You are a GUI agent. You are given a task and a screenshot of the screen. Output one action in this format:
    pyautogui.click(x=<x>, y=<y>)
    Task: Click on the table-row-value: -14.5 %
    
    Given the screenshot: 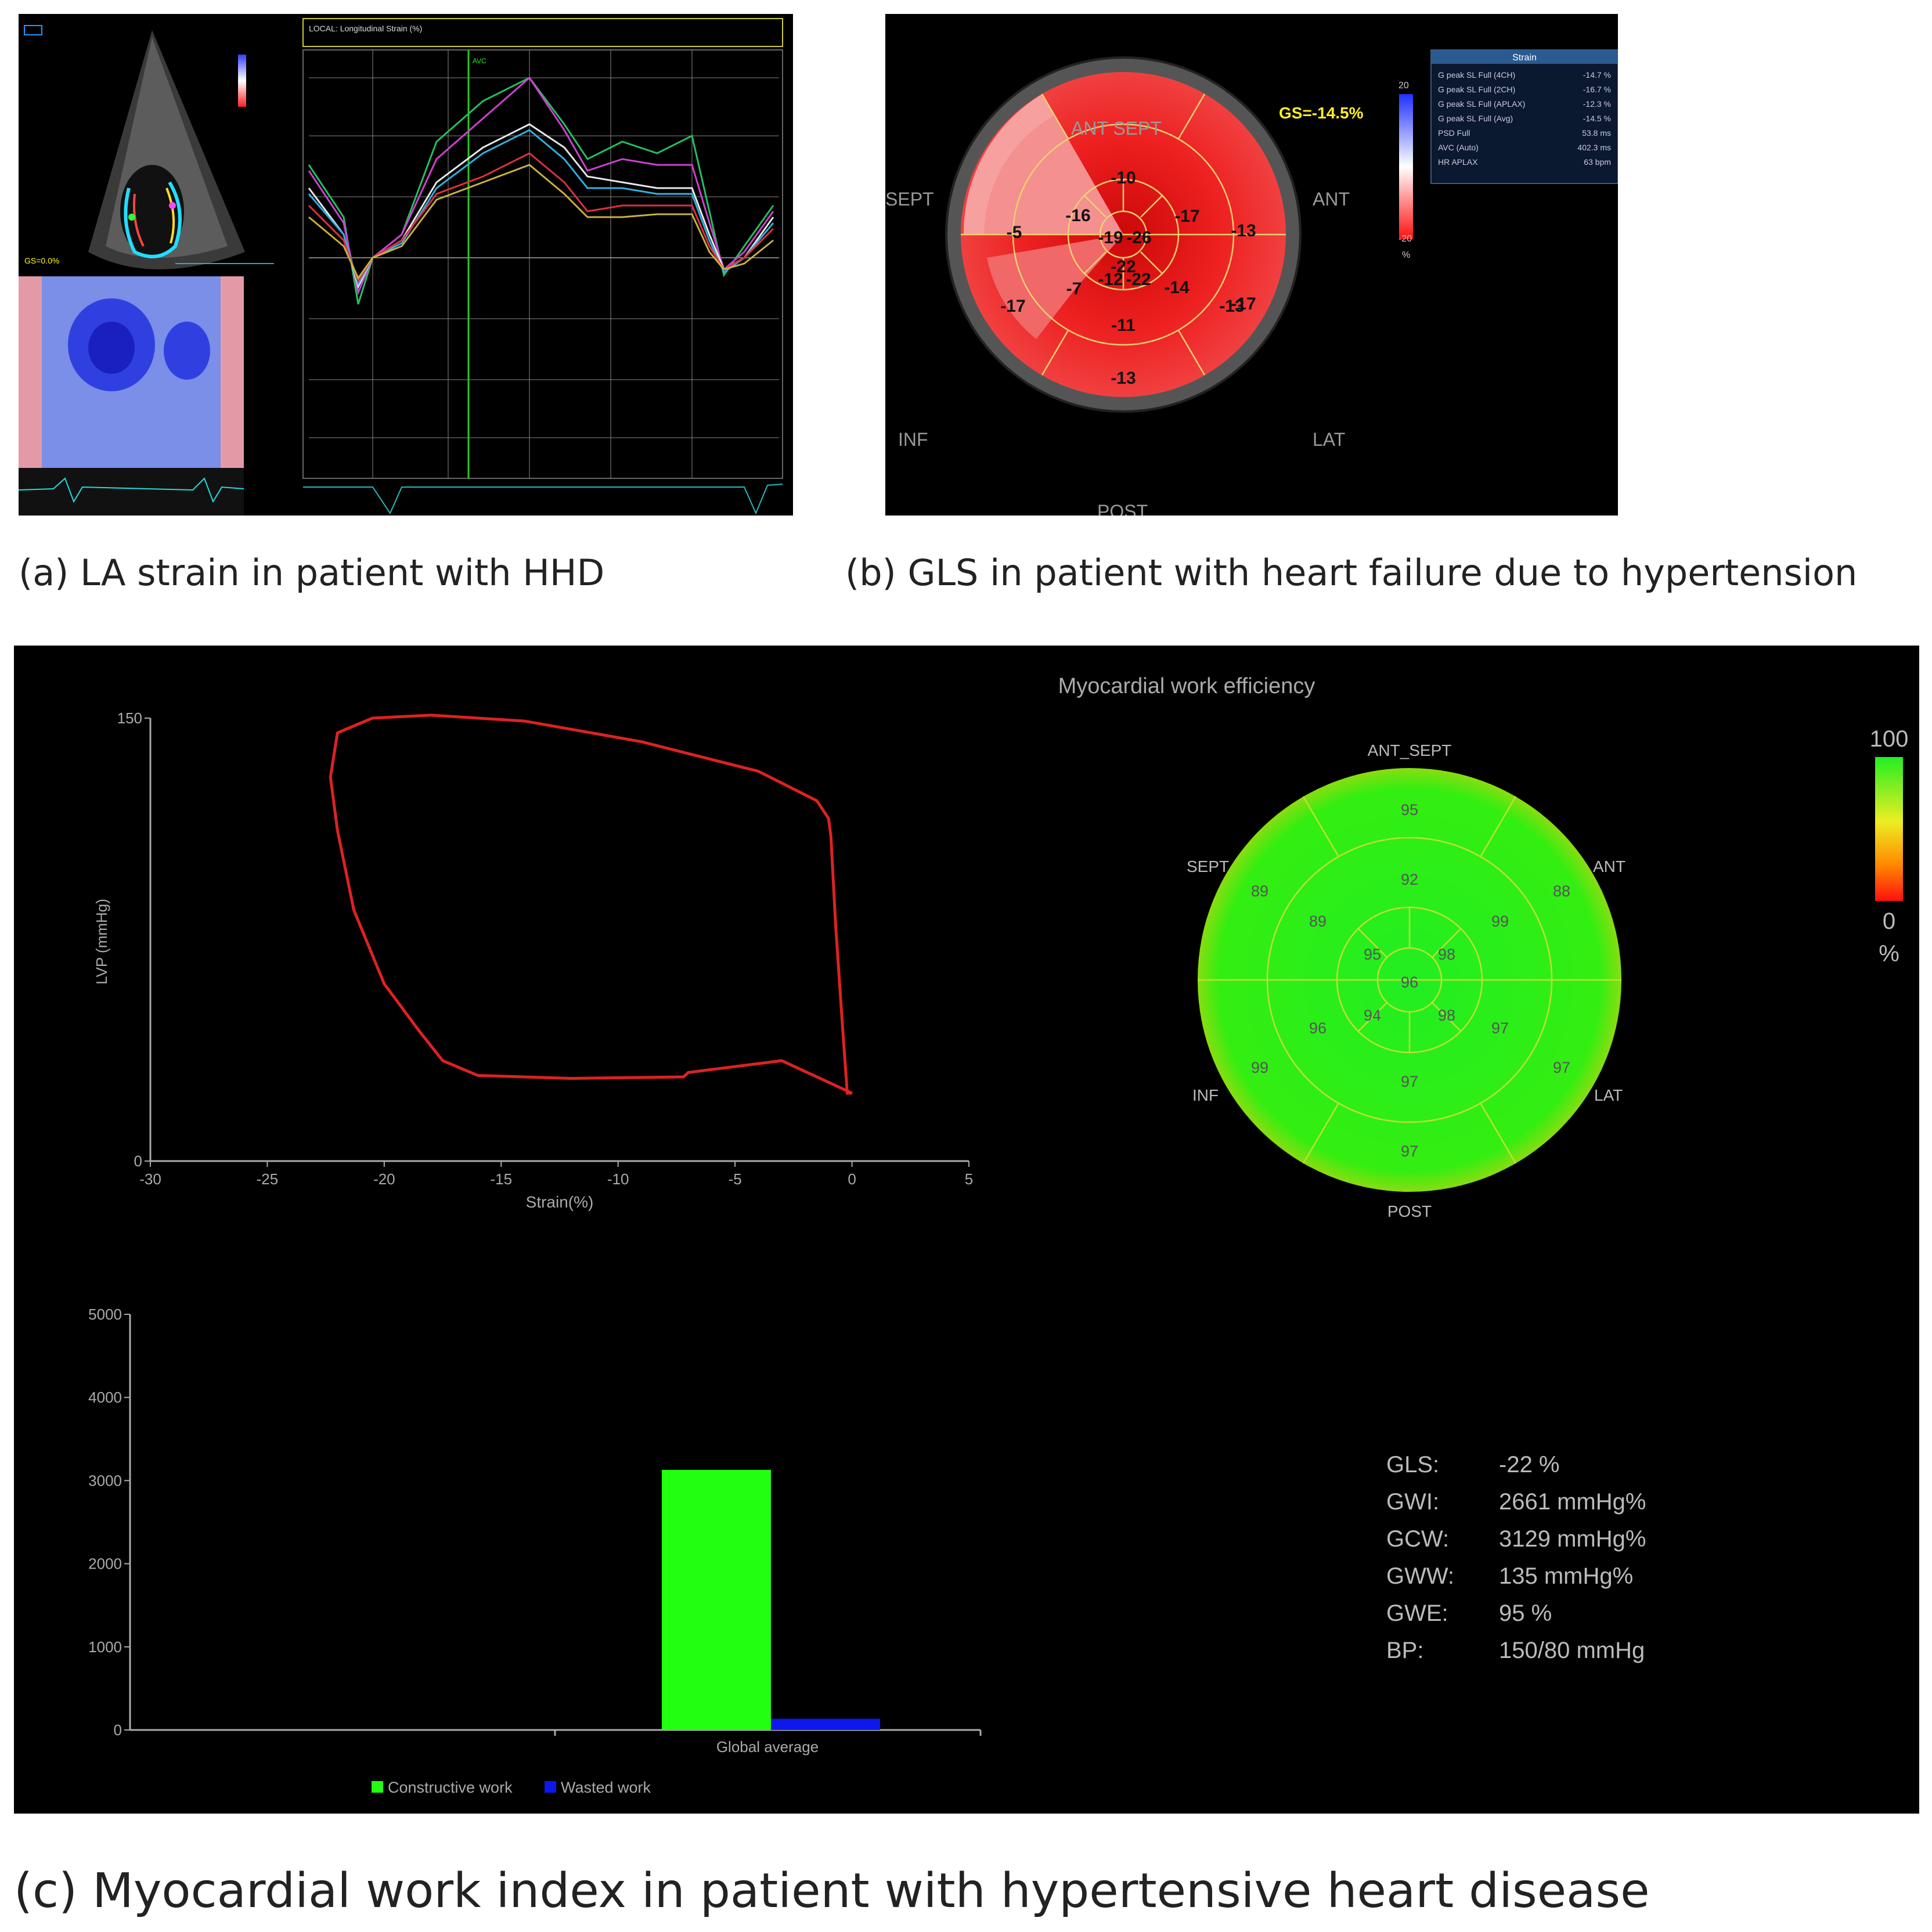 What is the action you would take?
    pyautogui.click(x=1597, y=118)
    